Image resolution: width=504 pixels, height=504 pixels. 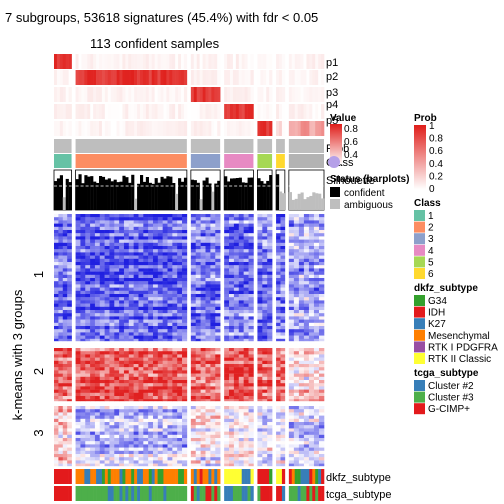 What do you see at coordinates (437, 301) in the screenshot?
I see `legend-dkfz-subtype-label-0: G34` at bounding box center [437, 301].